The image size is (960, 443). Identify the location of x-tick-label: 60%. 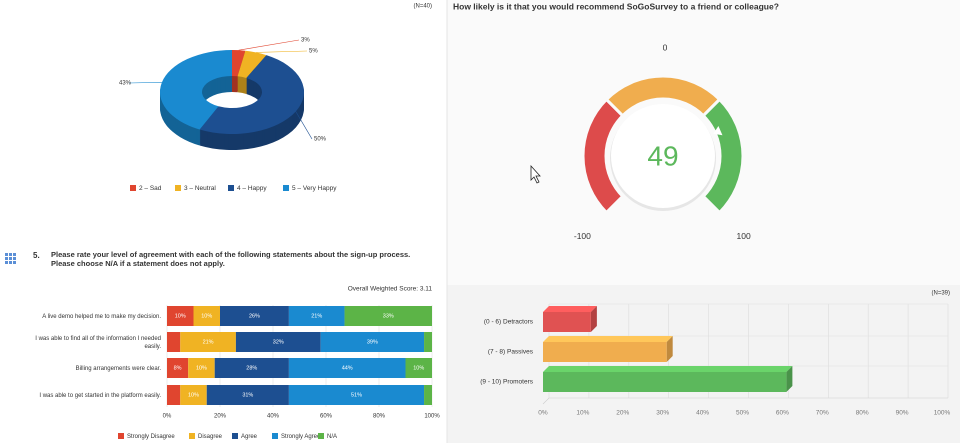
(326, 417).